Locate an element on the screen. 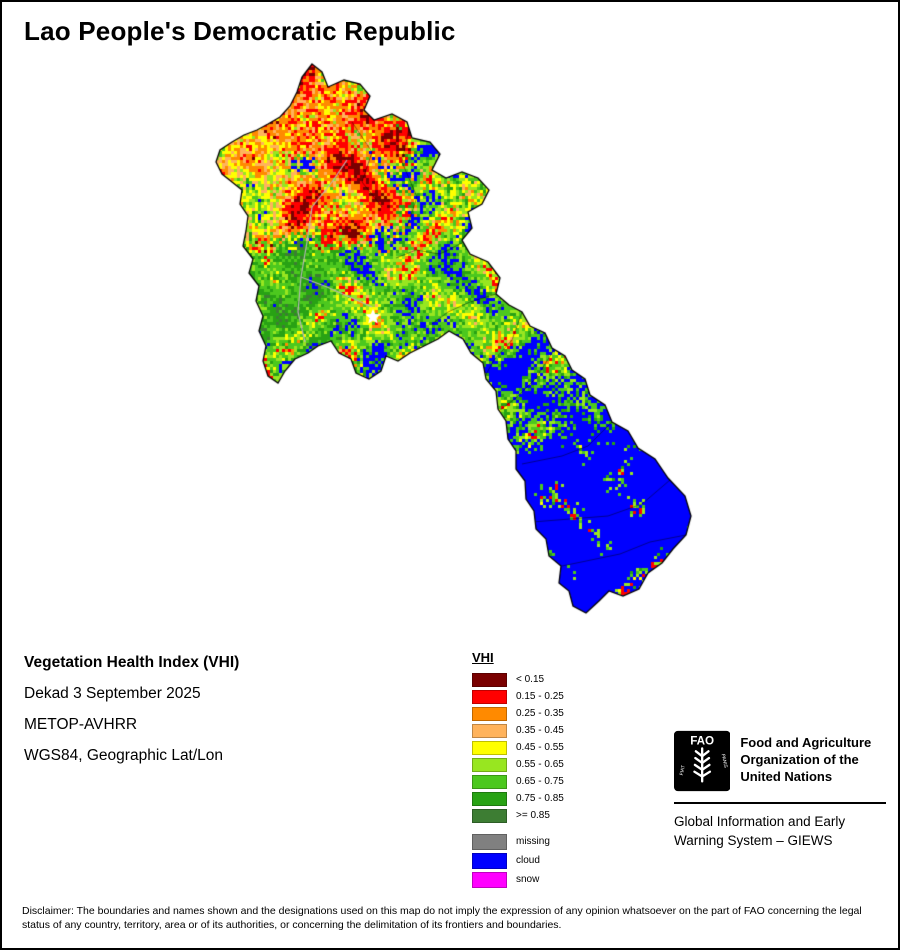 The image size is (900, 950). legend-row: 0.25 - 0.35 is located at coordinates (518, 713).